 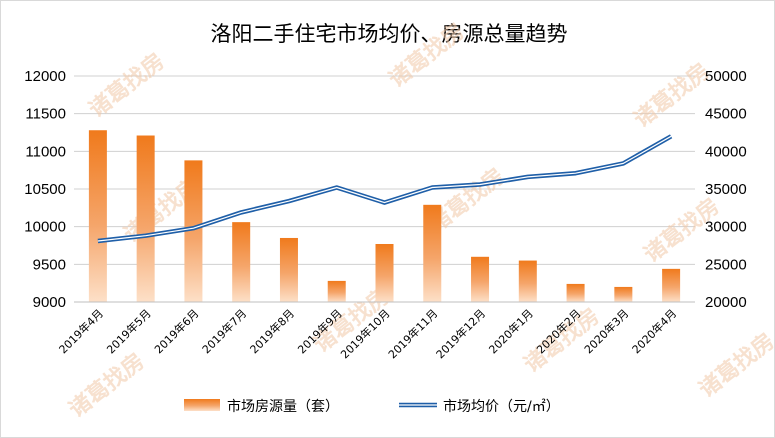 What do you see at coordinates (45, 114) in the screenshot?
I see `y-left-tick-label: 11500` at bounding box center [45, 114].